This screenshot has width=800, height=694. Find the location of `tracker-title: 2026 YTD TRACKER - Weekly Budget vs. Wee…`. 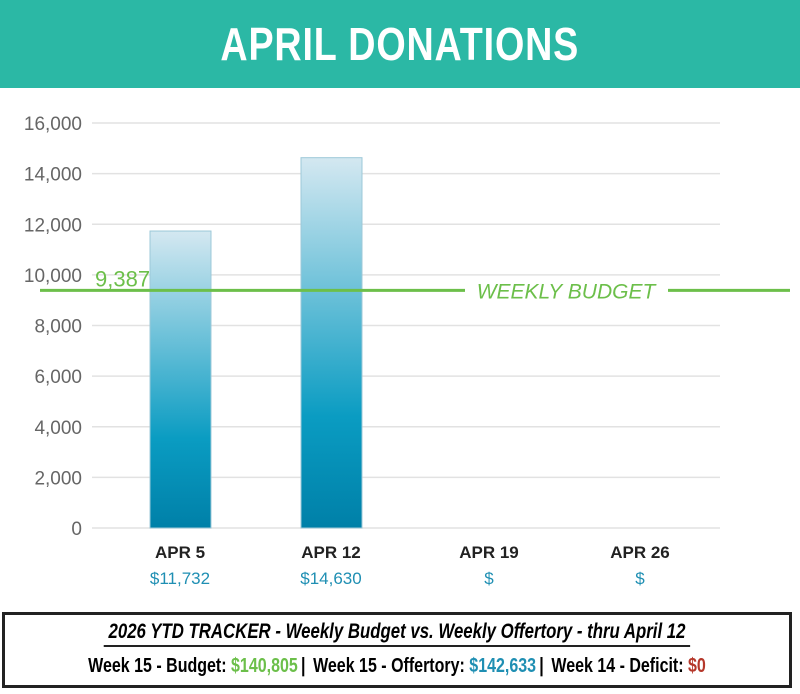

tracker-title: 2026 YTD TRACKER - Weekly Budget vs. Wee… is located at coordinates (397, 633).